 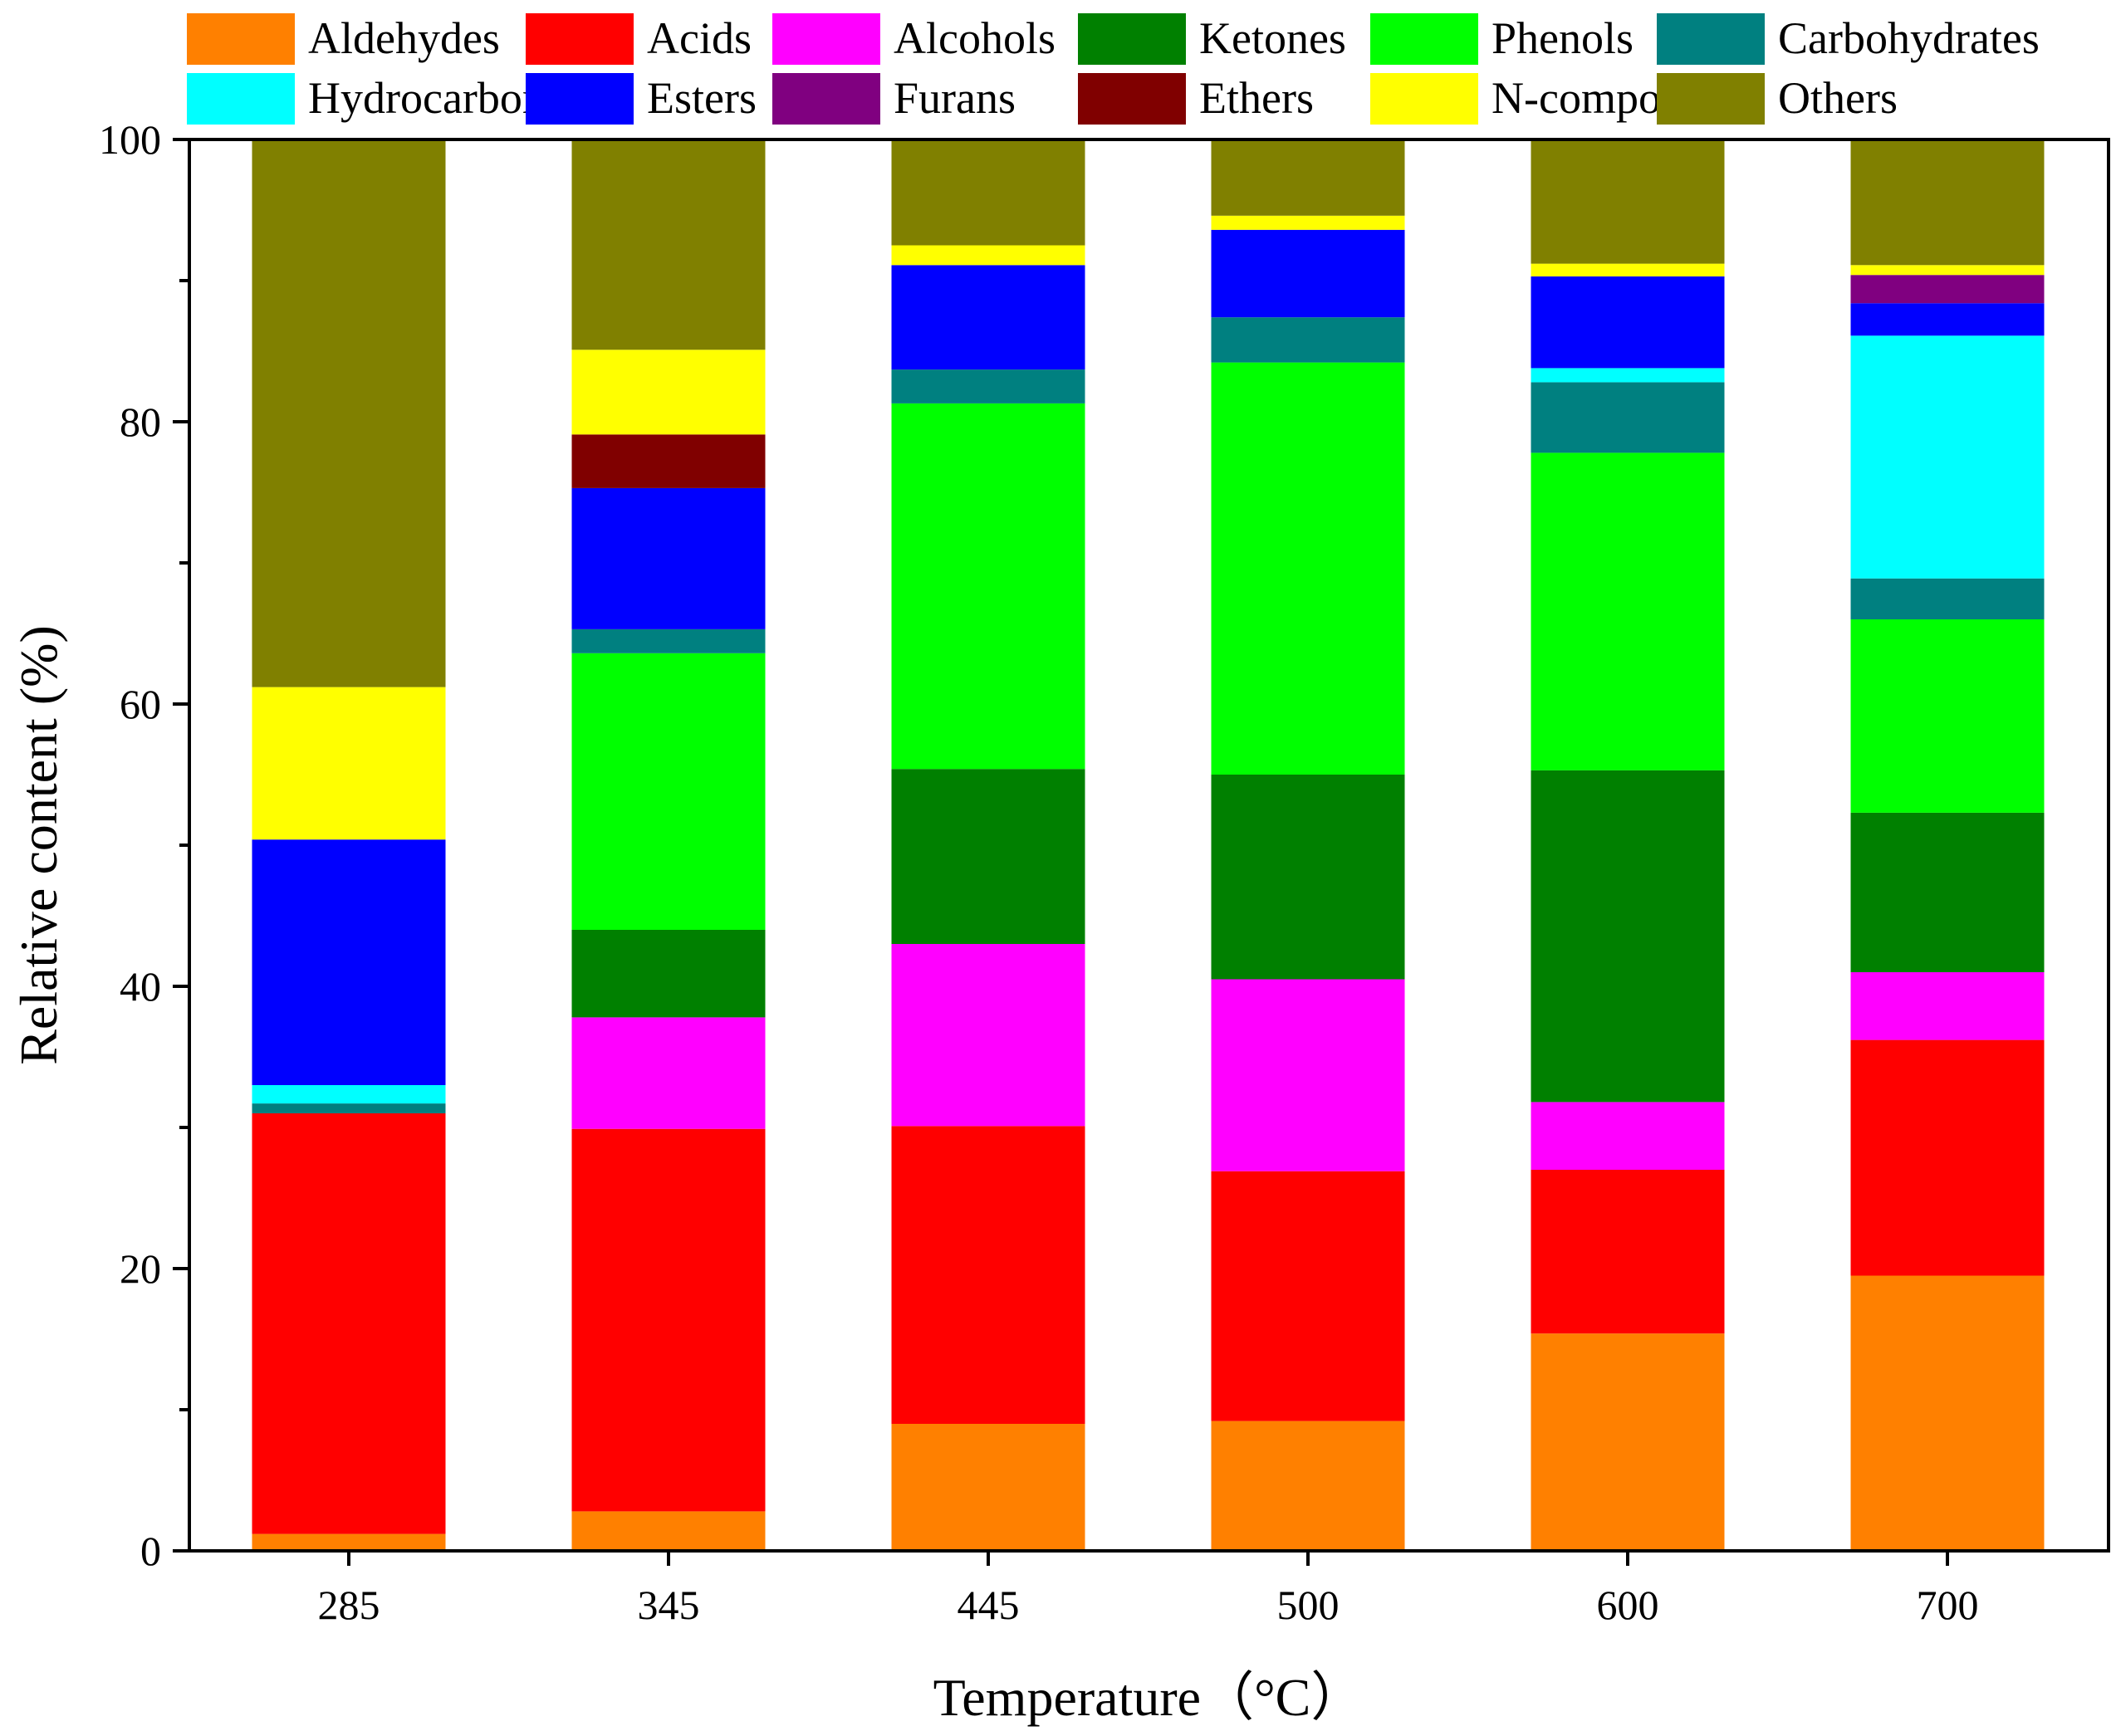 What do you see at coordinates (349, 1542) in the screenshot?
I see `bar-285-aldehydes` at bounding box center [349, 1542].